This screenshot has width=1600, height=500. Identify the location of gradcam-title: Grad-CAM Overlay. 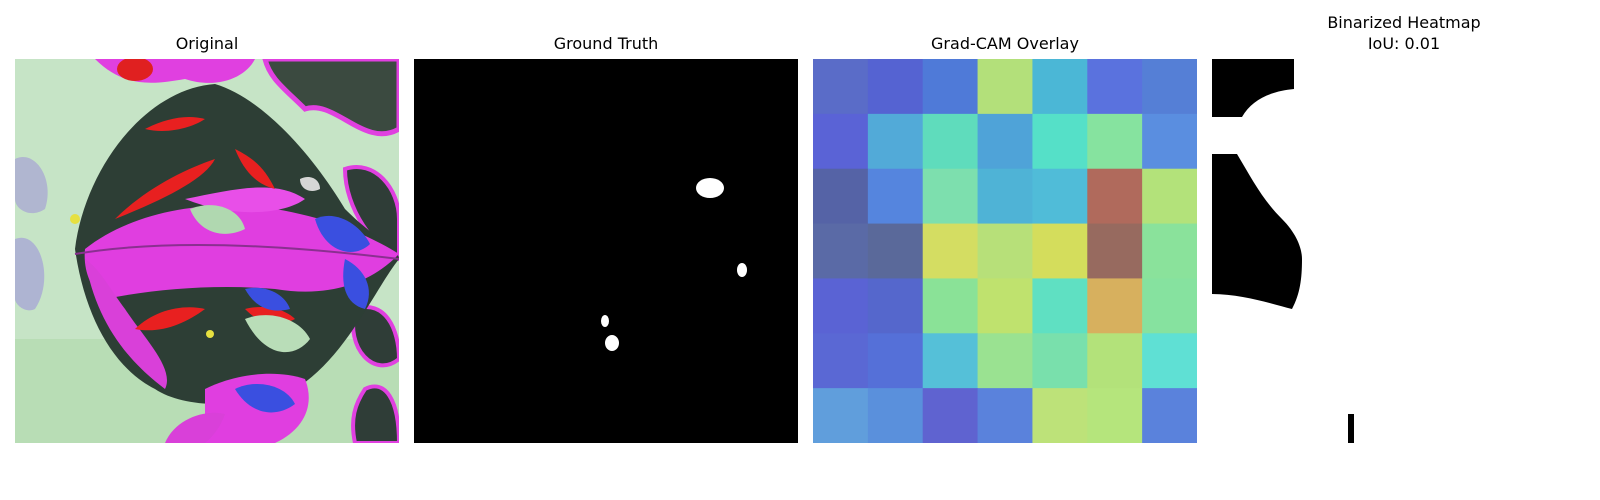
(1005, 43).